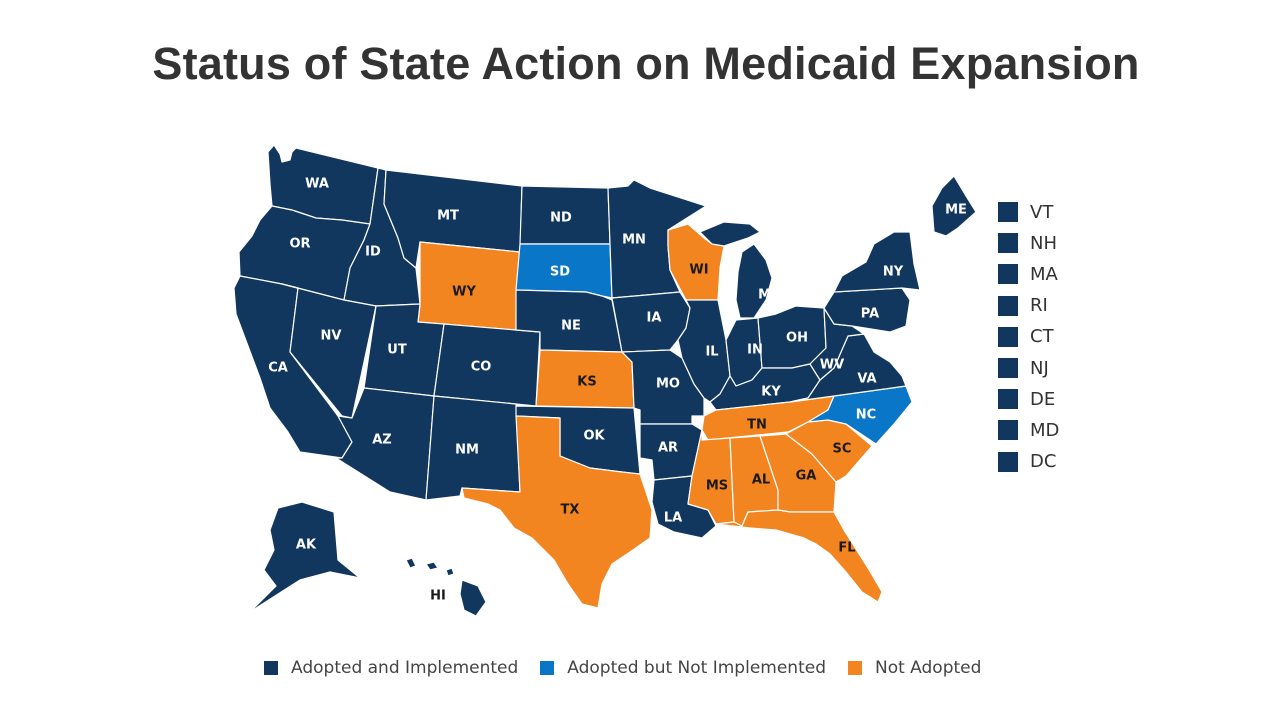  I want to click on state-label-nd: ND, so click(561, 218).